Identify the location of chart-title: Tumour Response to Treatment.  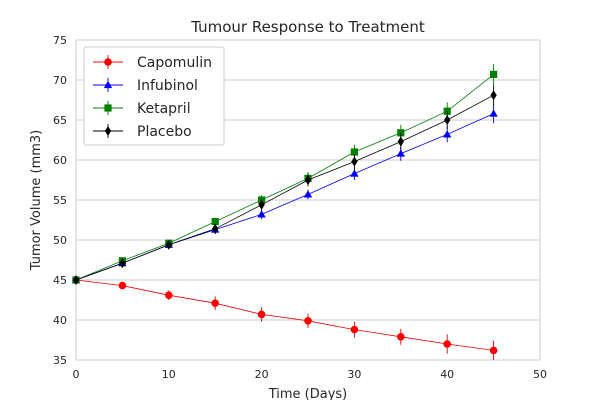
(307, 27).